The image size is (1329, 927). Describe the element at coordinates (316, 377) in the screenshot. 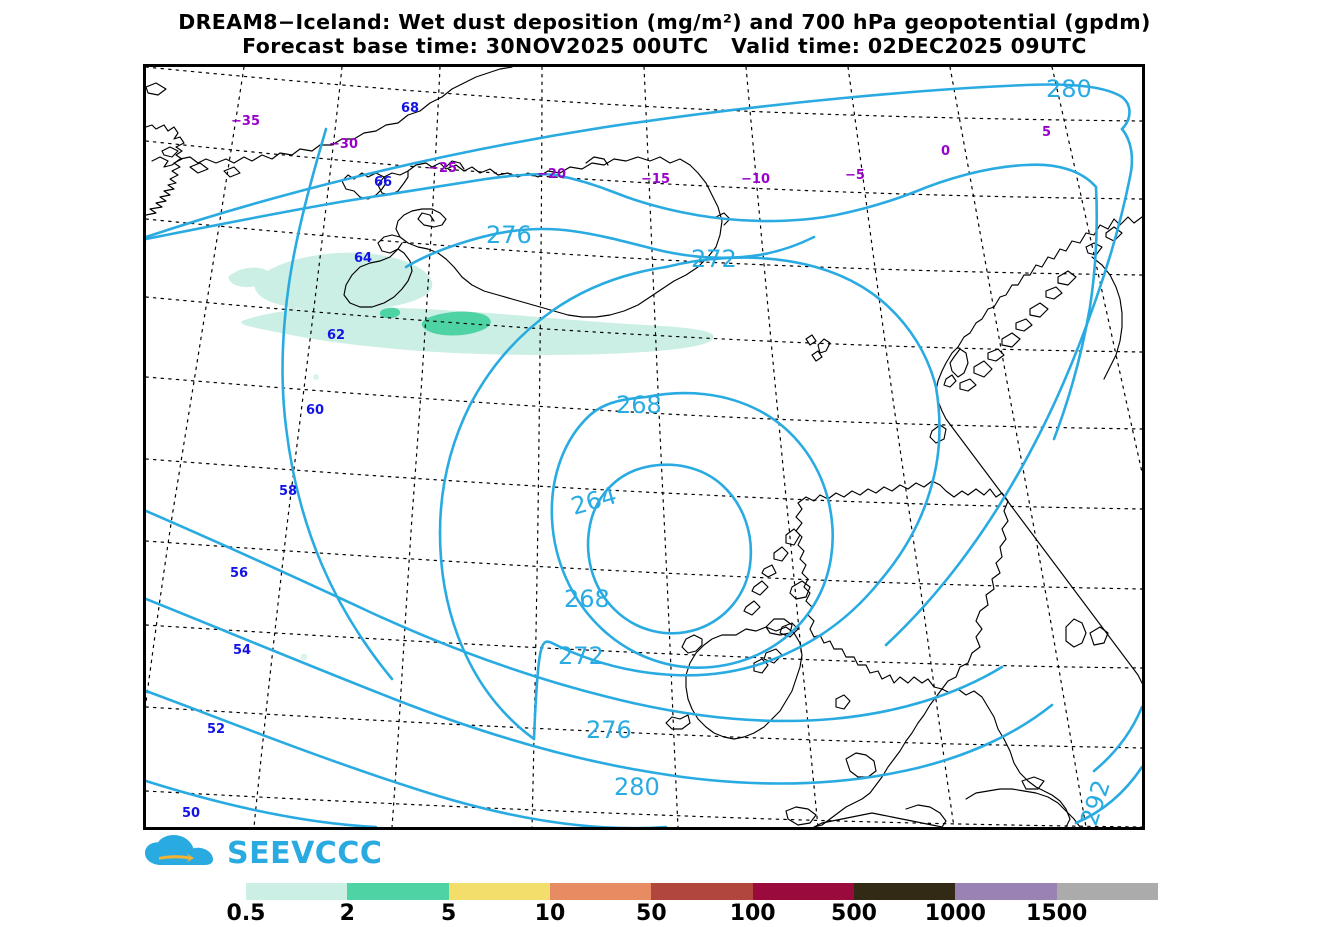

I see `dust-speck-c` at that location.